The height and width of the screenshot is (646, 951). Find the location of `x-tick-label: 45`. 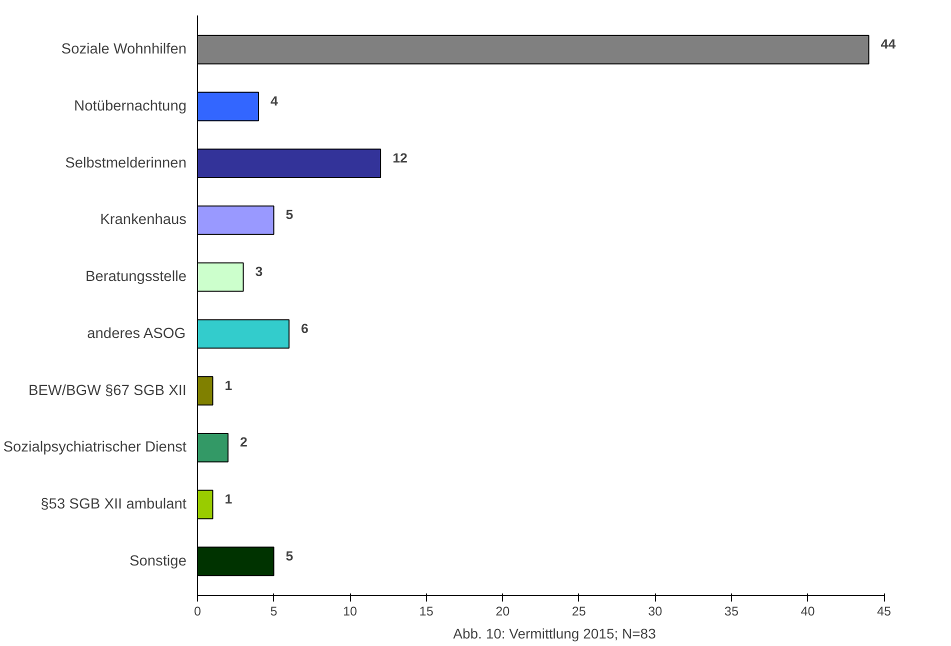

x-tick-label: 45 is located at coordinates (884, 611).